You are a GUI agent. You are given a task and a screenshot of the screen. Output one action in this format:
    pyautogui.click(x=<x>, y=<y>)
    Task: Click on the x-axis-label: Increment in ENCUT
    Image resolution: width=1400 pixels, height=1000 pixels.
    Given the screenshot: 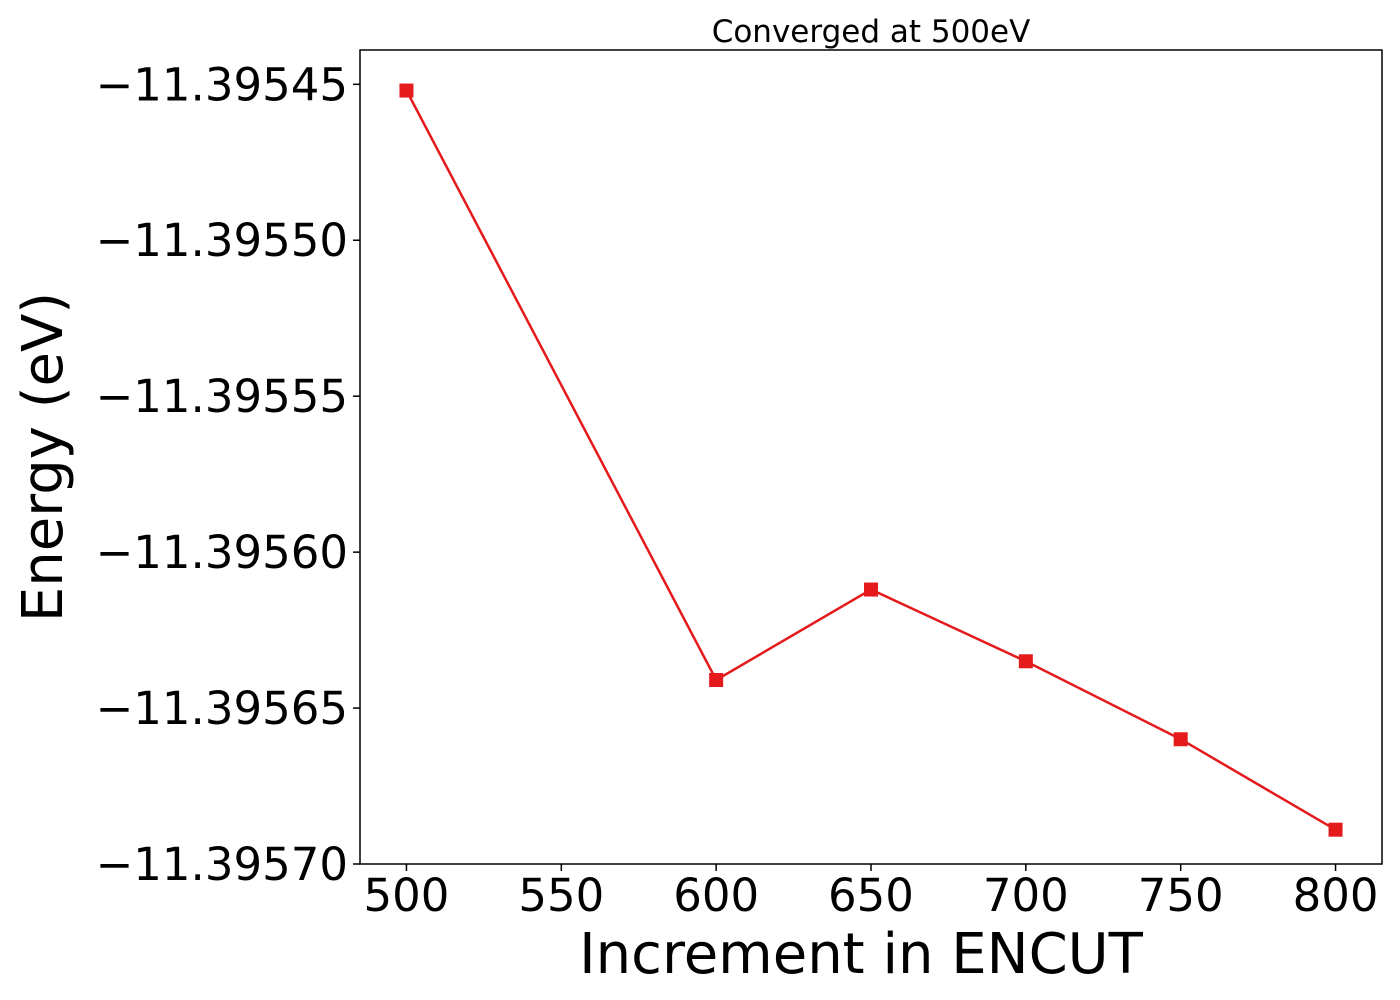 What is the action you would take?
    pyautogui.click(x=861, y=954)
    